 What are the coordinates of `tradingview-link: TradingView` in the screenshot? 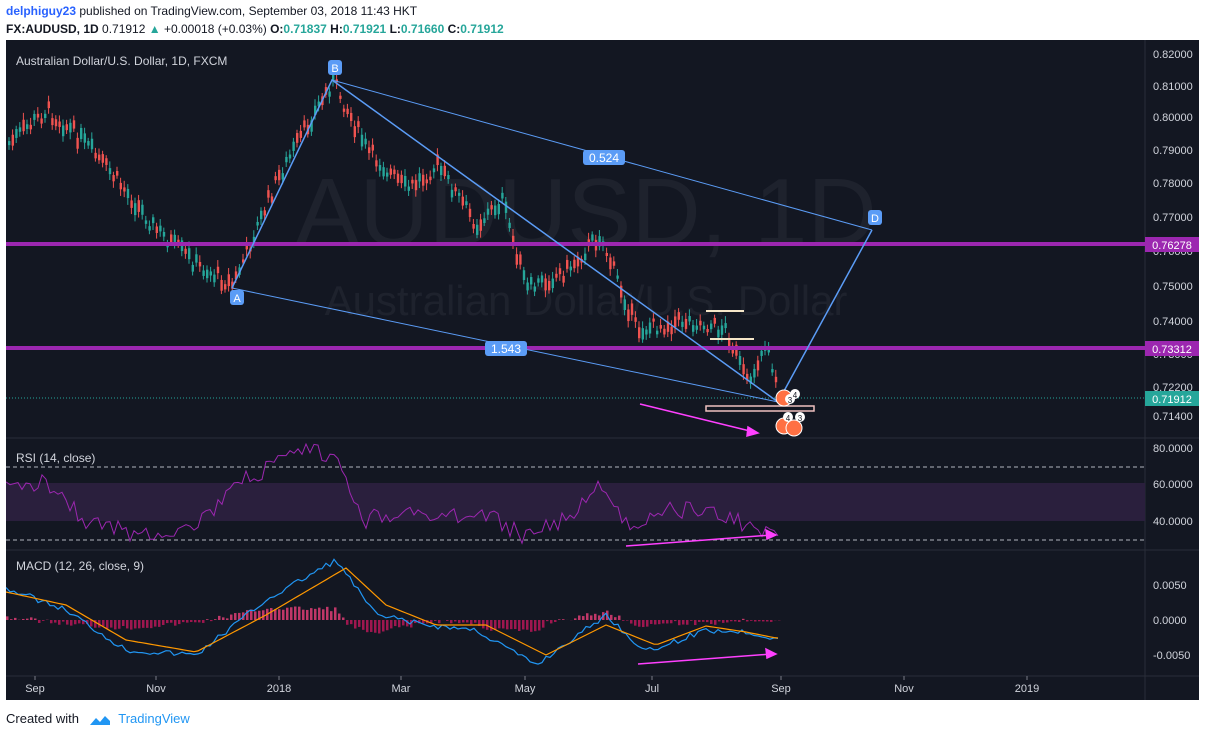 It's located at (154, 718).